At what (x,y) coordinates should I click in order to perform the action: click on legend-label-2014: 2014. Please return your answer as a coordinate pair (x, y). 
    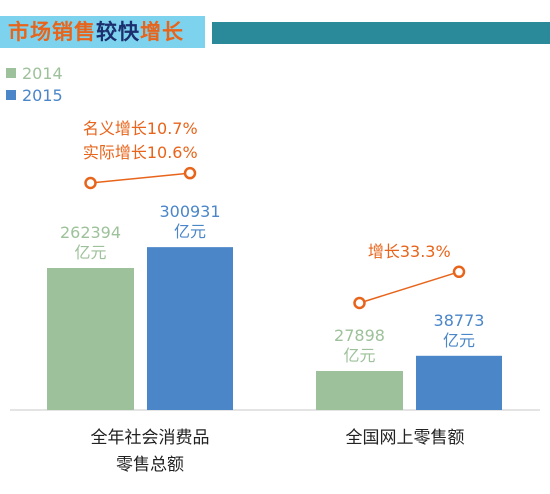
    Looking at the image, I should click on (42, 73).